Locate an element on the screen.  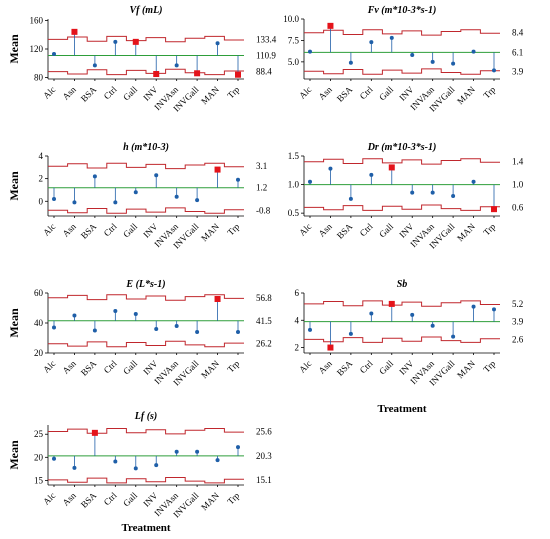
y-tick-label: 0.5 is located at coordinates (294, 213).